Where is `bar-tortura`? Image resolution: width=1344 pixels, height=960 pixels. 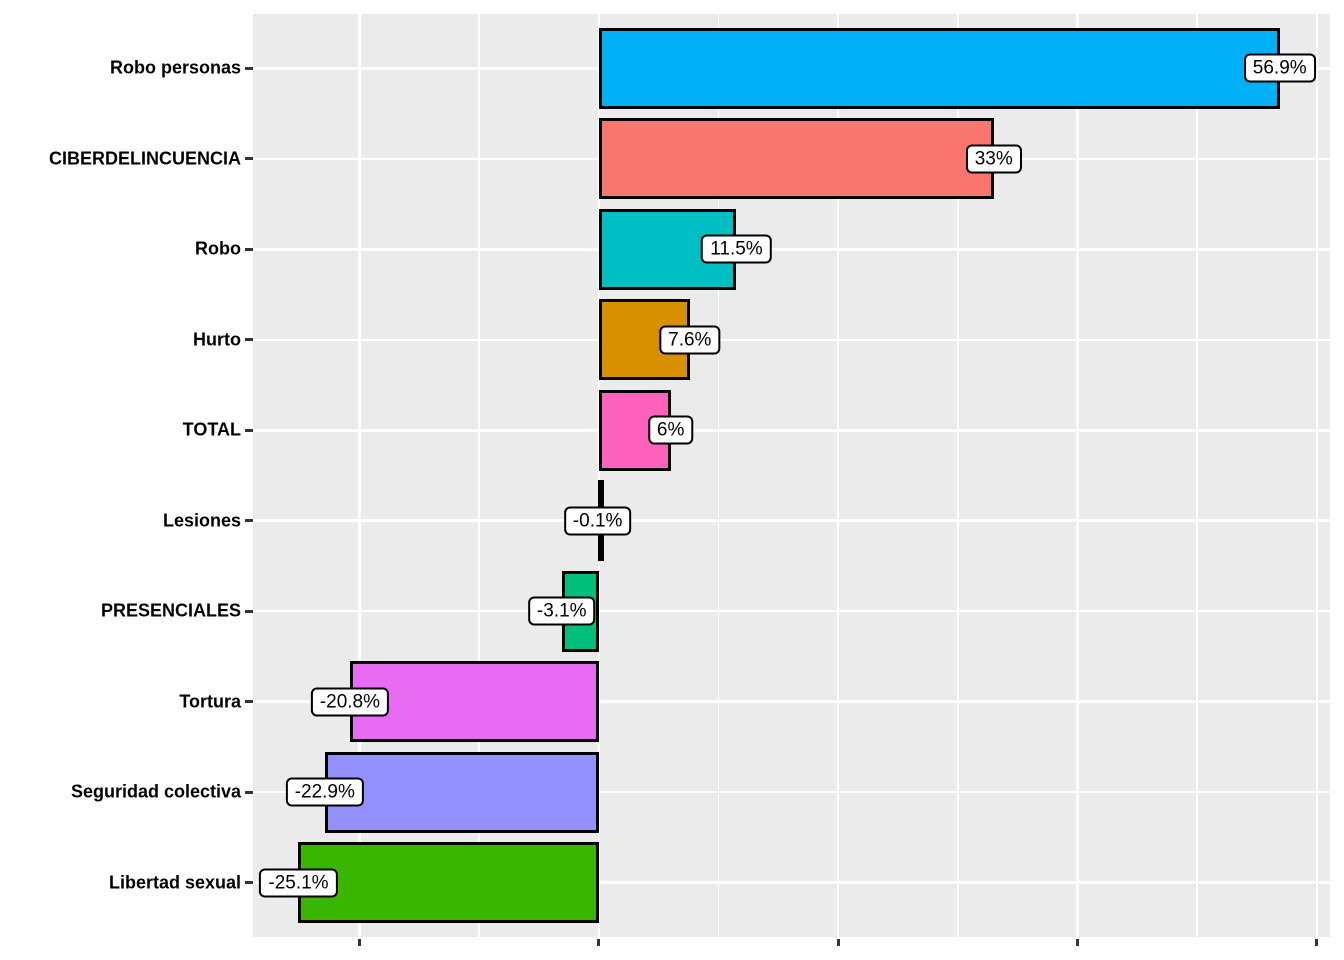 bar-tortura is located at coordinates (474, 702).